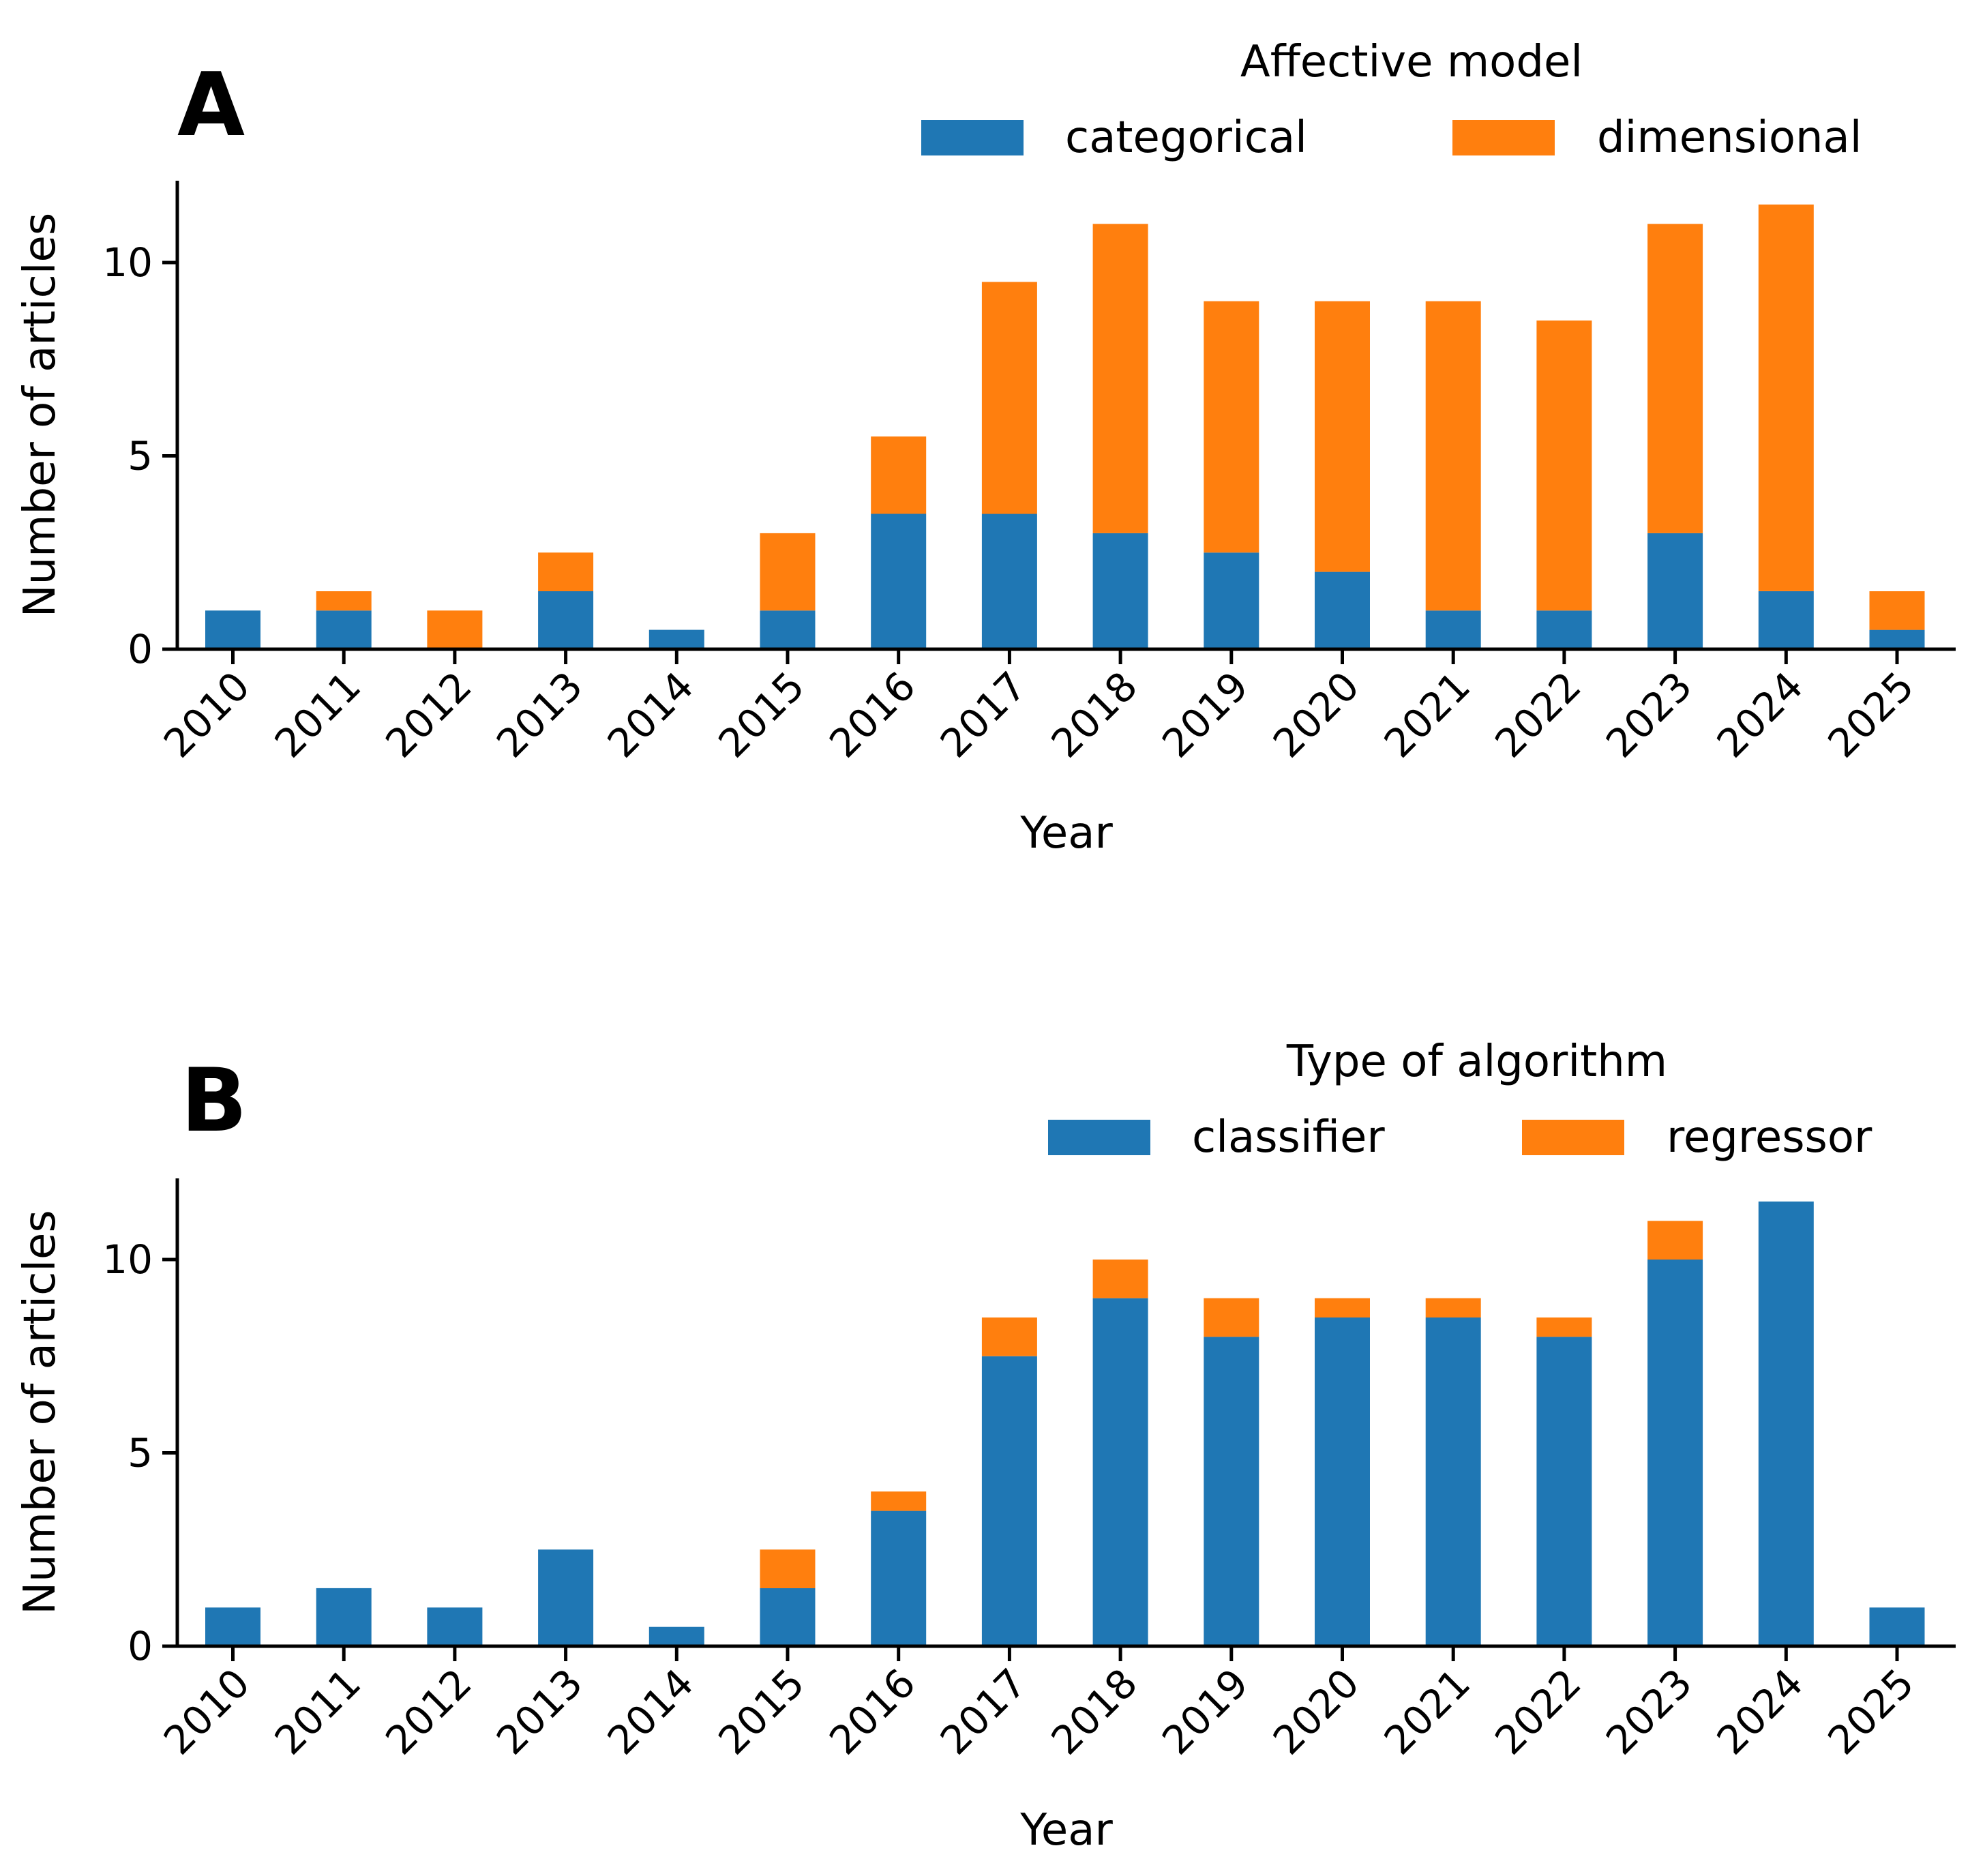 The width and height of the screenshot is (1970, 1876). Describe the element at coordinates (1675, 1240) in the screenshot. I see `bar-regressor-2023` at that location.